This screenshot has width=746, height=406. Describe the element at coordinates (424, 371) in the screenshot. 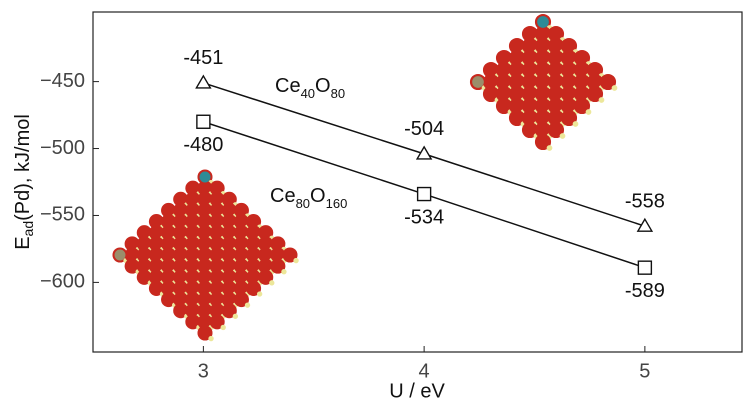

I see `x-tick-label: 4` at that location.